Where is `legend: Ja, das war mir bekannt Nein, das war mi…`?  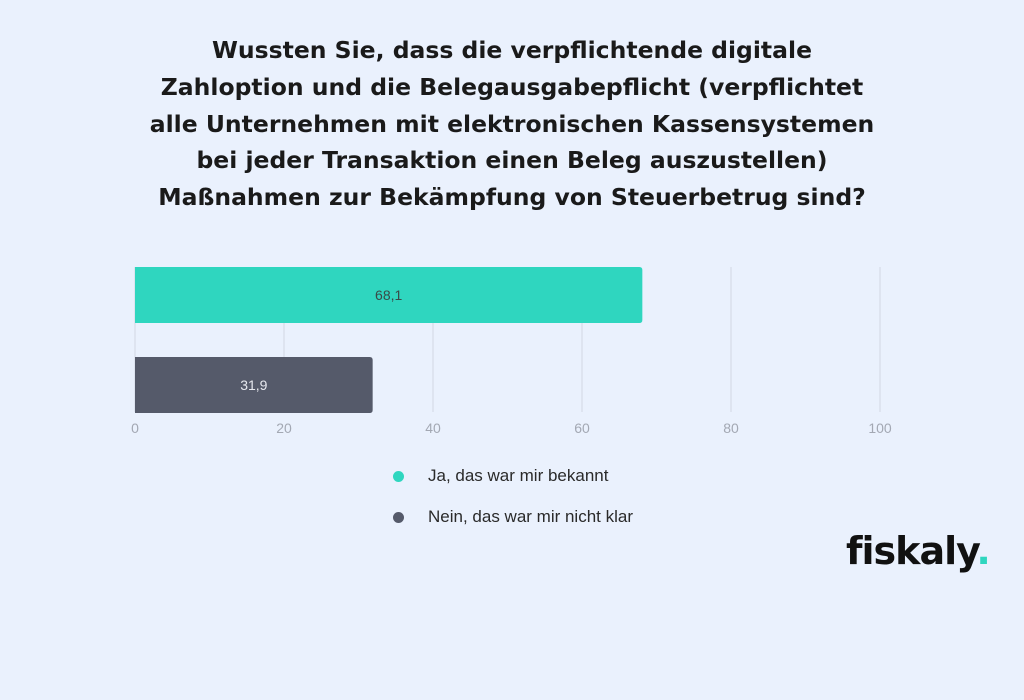 legend: Ja, das war mir bekannt Nein, das war mi… is located at coordinates (511, 507).